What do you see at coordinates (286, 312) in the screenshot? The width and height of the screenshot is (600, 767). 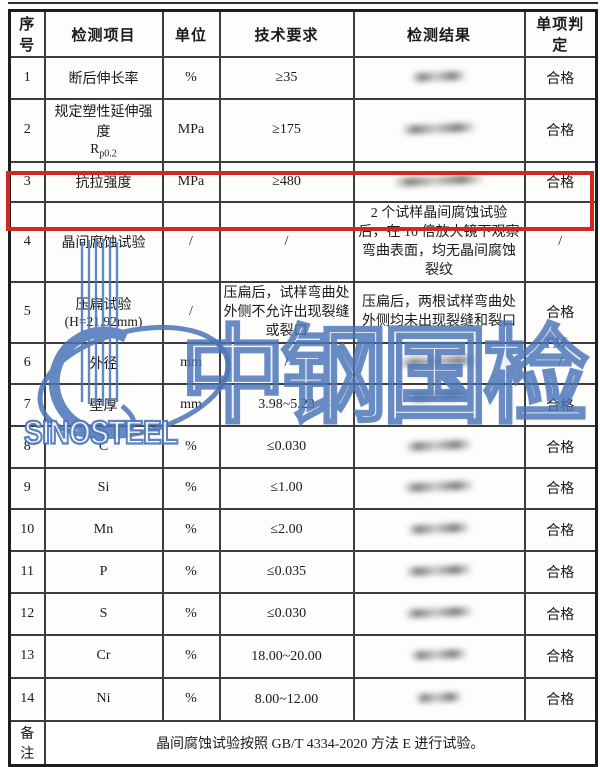 I see `requirement-cell: 压扁后，试样弯曲处外侧不允许出现裂缝或裂口` at bounding box center [286, 312].